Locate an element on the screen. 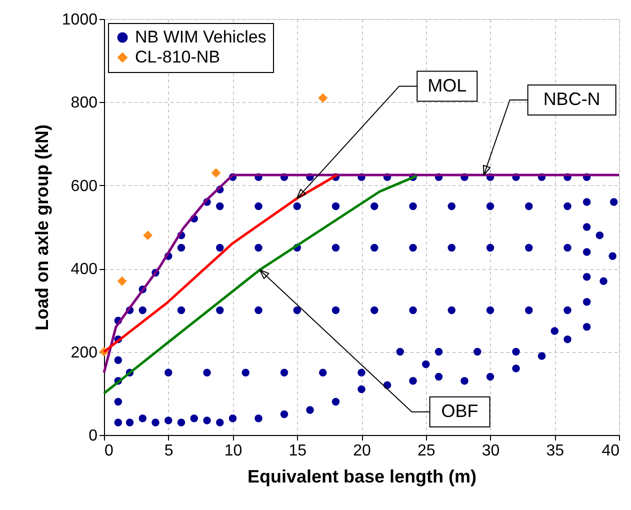  x-axis-title: Equivalent base length (m) is located at coordinates (362, 476).